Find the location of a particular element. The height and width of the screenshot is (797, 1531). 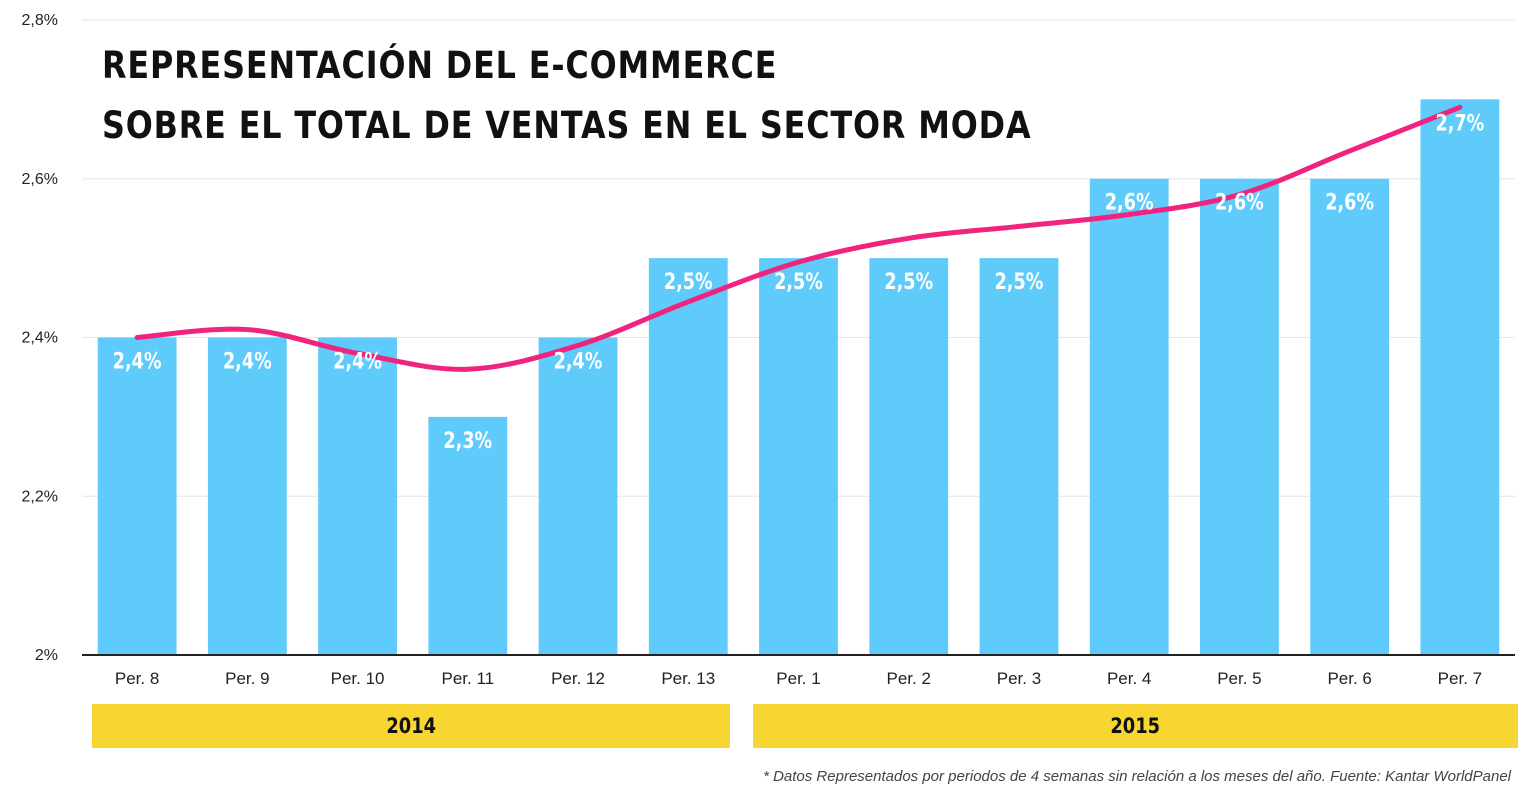

y-tick-label: 2% is located at coordinates (46, 655).